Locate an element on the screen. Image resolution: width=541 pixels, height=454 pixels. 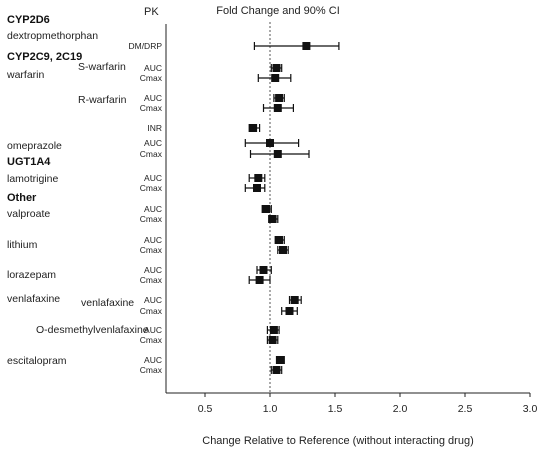
drug-label: dextropmethorphan is located at coordinates (52, 36).